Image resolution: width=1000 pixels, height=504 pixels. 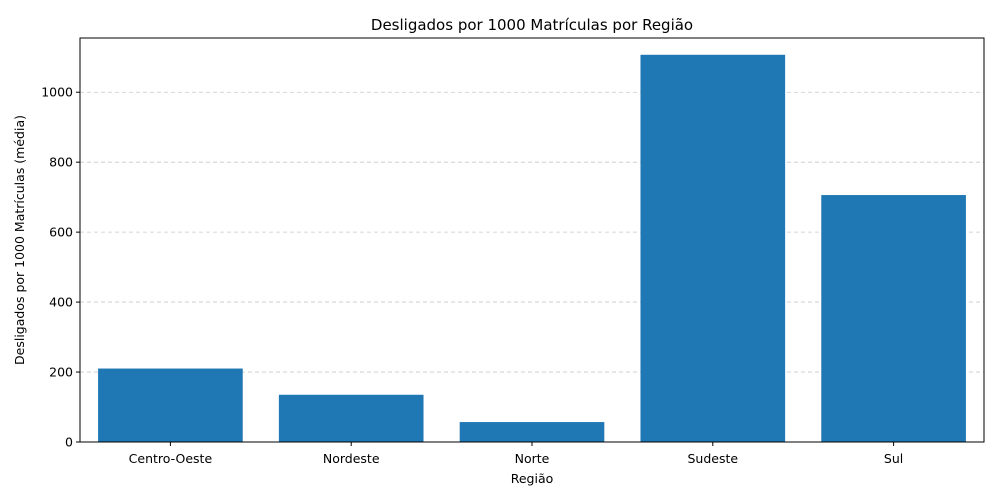 What do you see at coordinates (61, 232) in the screenshot?
I see `y-tick-label: 600` at bounding box center [61, 232].